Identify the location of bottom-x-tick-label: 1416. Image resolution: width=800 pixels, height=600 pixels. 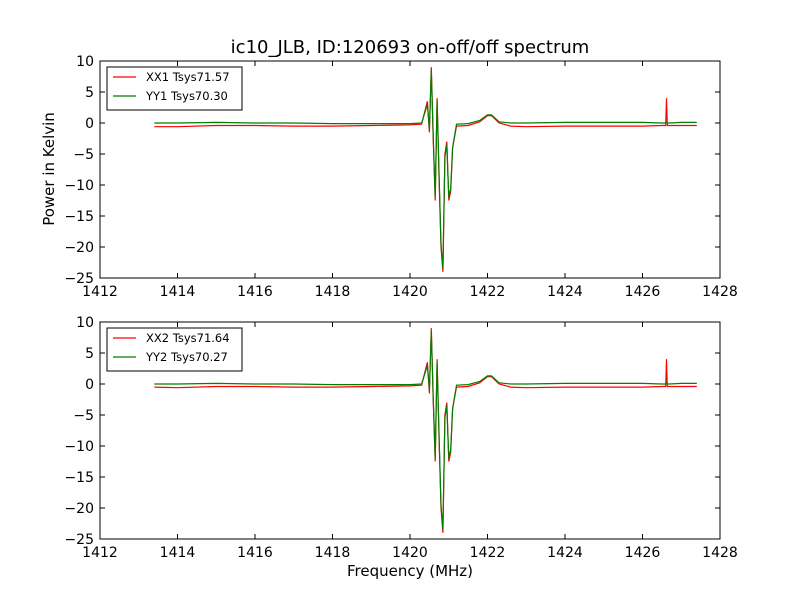
(255, 553).